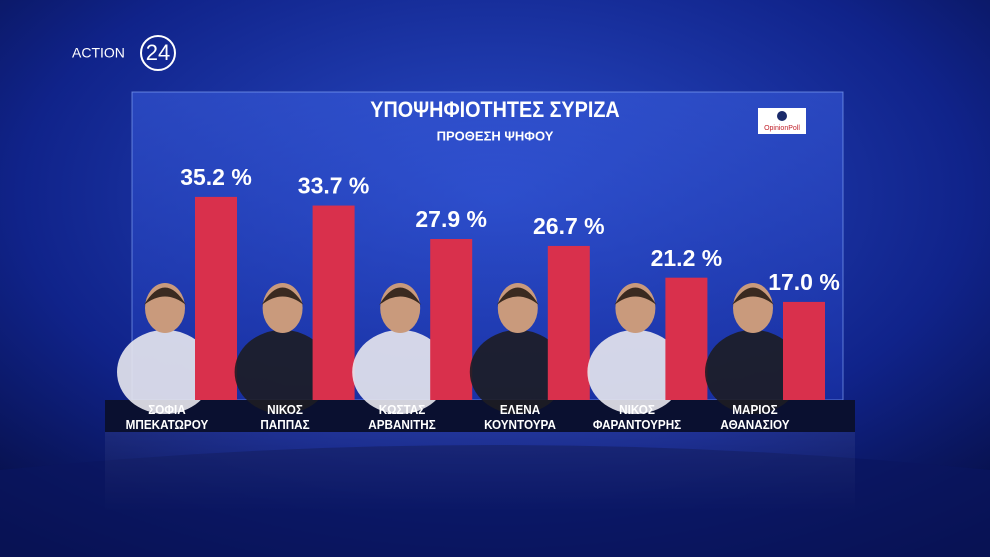 The image size is (990, 557). I want to click on value-label: 33.7 %, so click(334, 186).